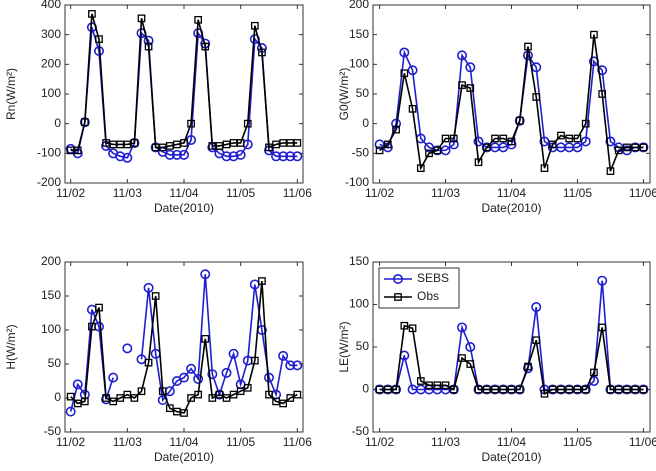  Describe the element at coordinates (357, 182) in the screenshot. I see `y-tick-label: -100` at that location.